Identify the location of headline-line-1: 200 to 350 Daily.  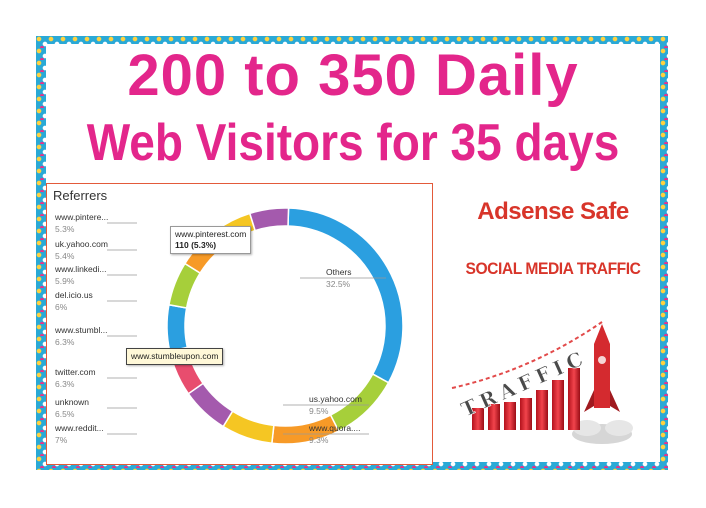
(353, 75).